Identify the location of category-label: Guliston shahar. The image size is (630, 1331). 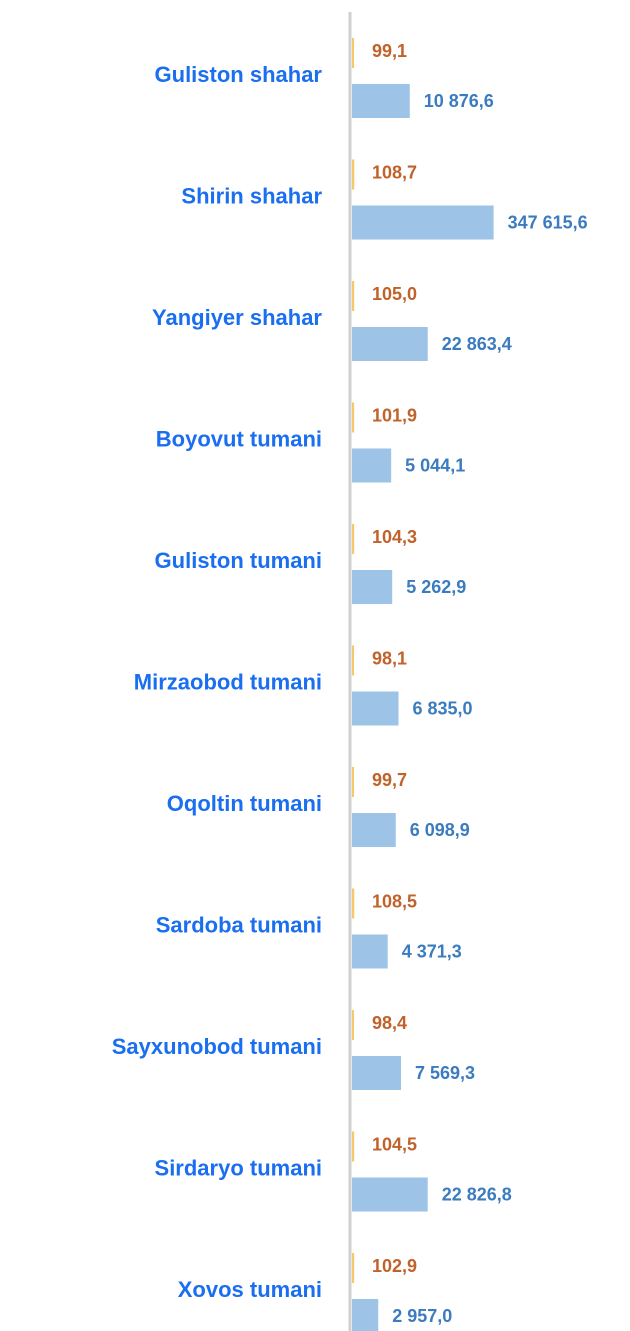
(239, 74).